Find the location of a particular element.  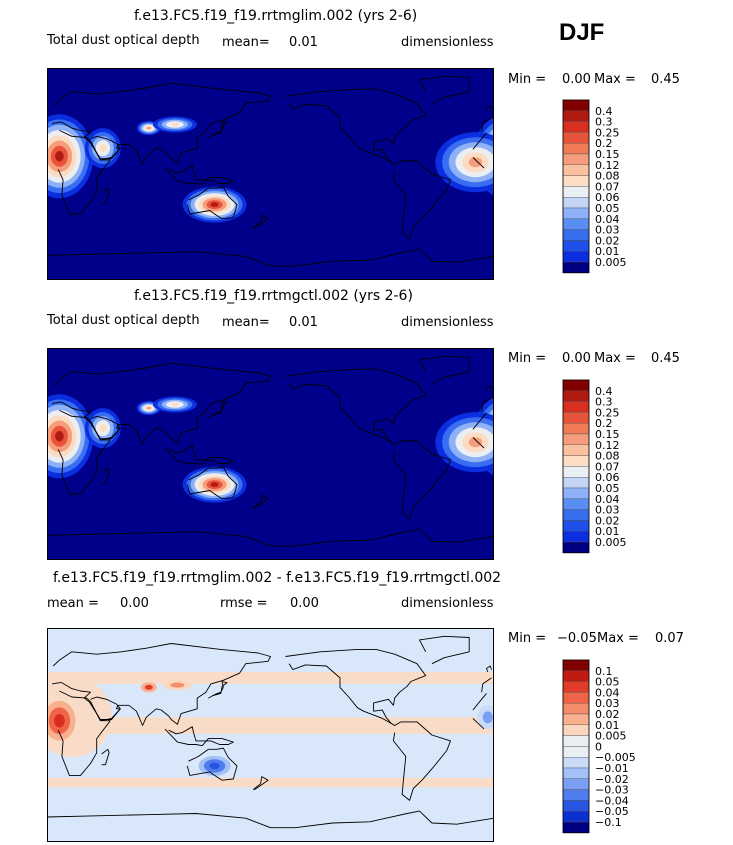

coastline-greenland is located at coordinates (444, 89).